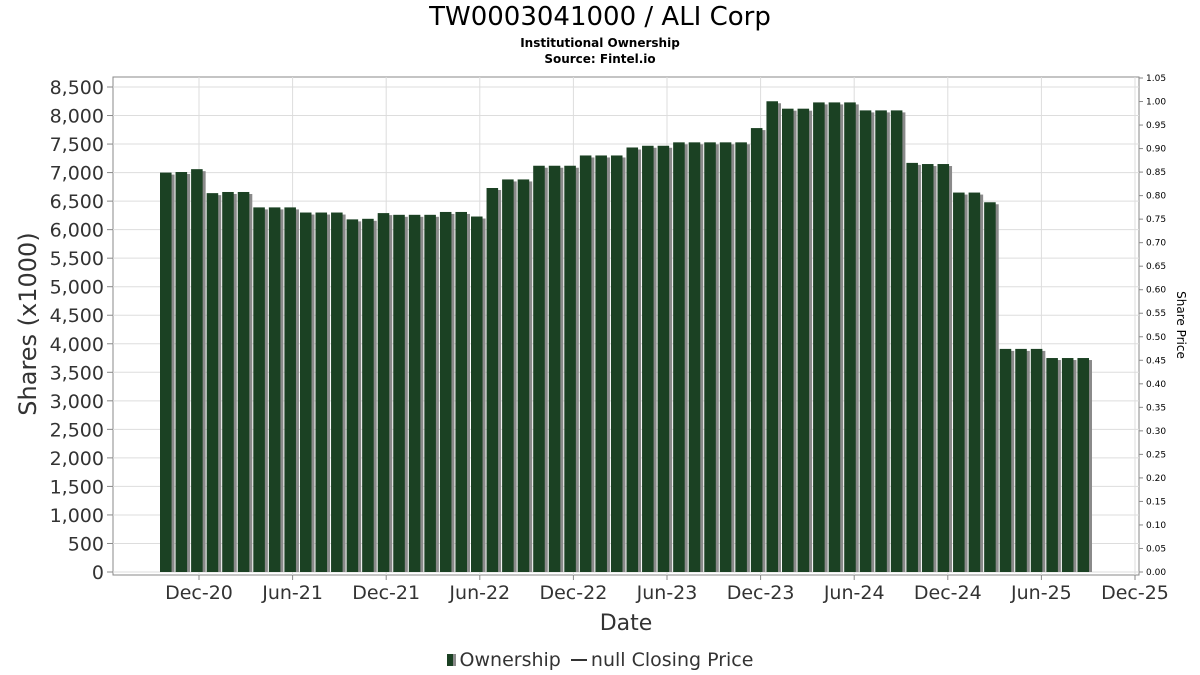 The width and height of the screenshot is (1200, 675). What do you see at coordinates (1156, 385) in the screenshot?
I see `y2-tick-label: 0.40` at bounding box center [1156, 385].